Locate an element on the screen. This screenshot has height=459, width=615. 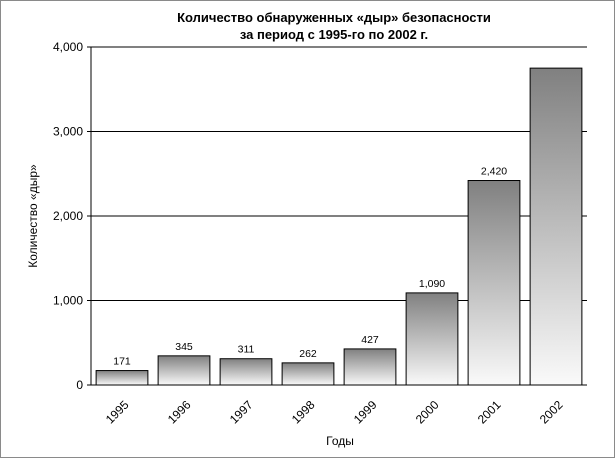
x-tick-label-1997: 1997 is located at coordinates (241, 412).